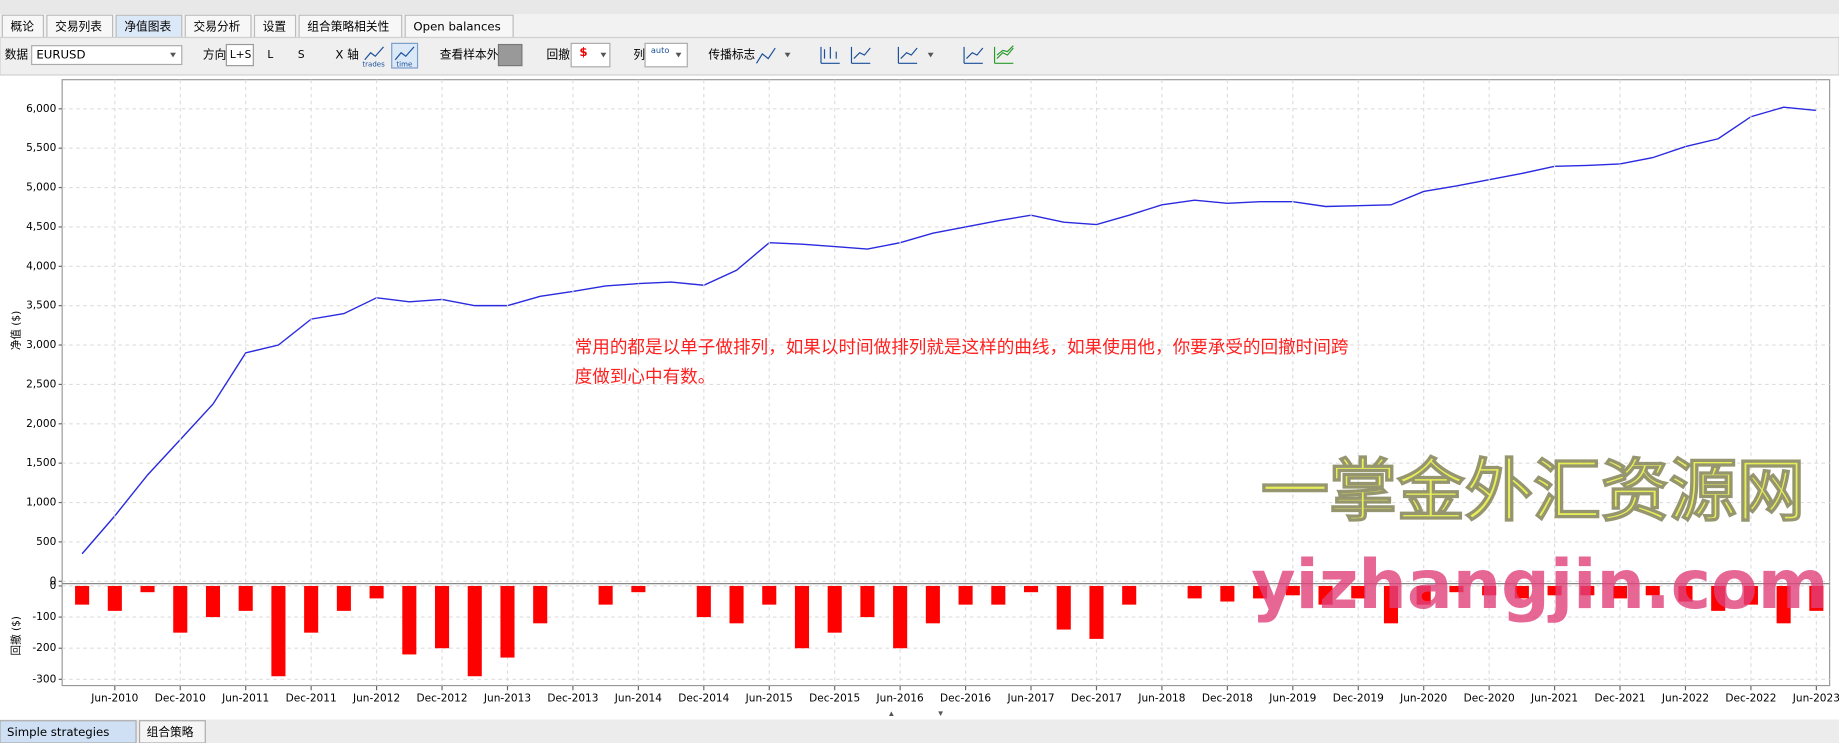 This screenshot has width=1839, height=747. I want to click on symbol-select, so click(107, 55).